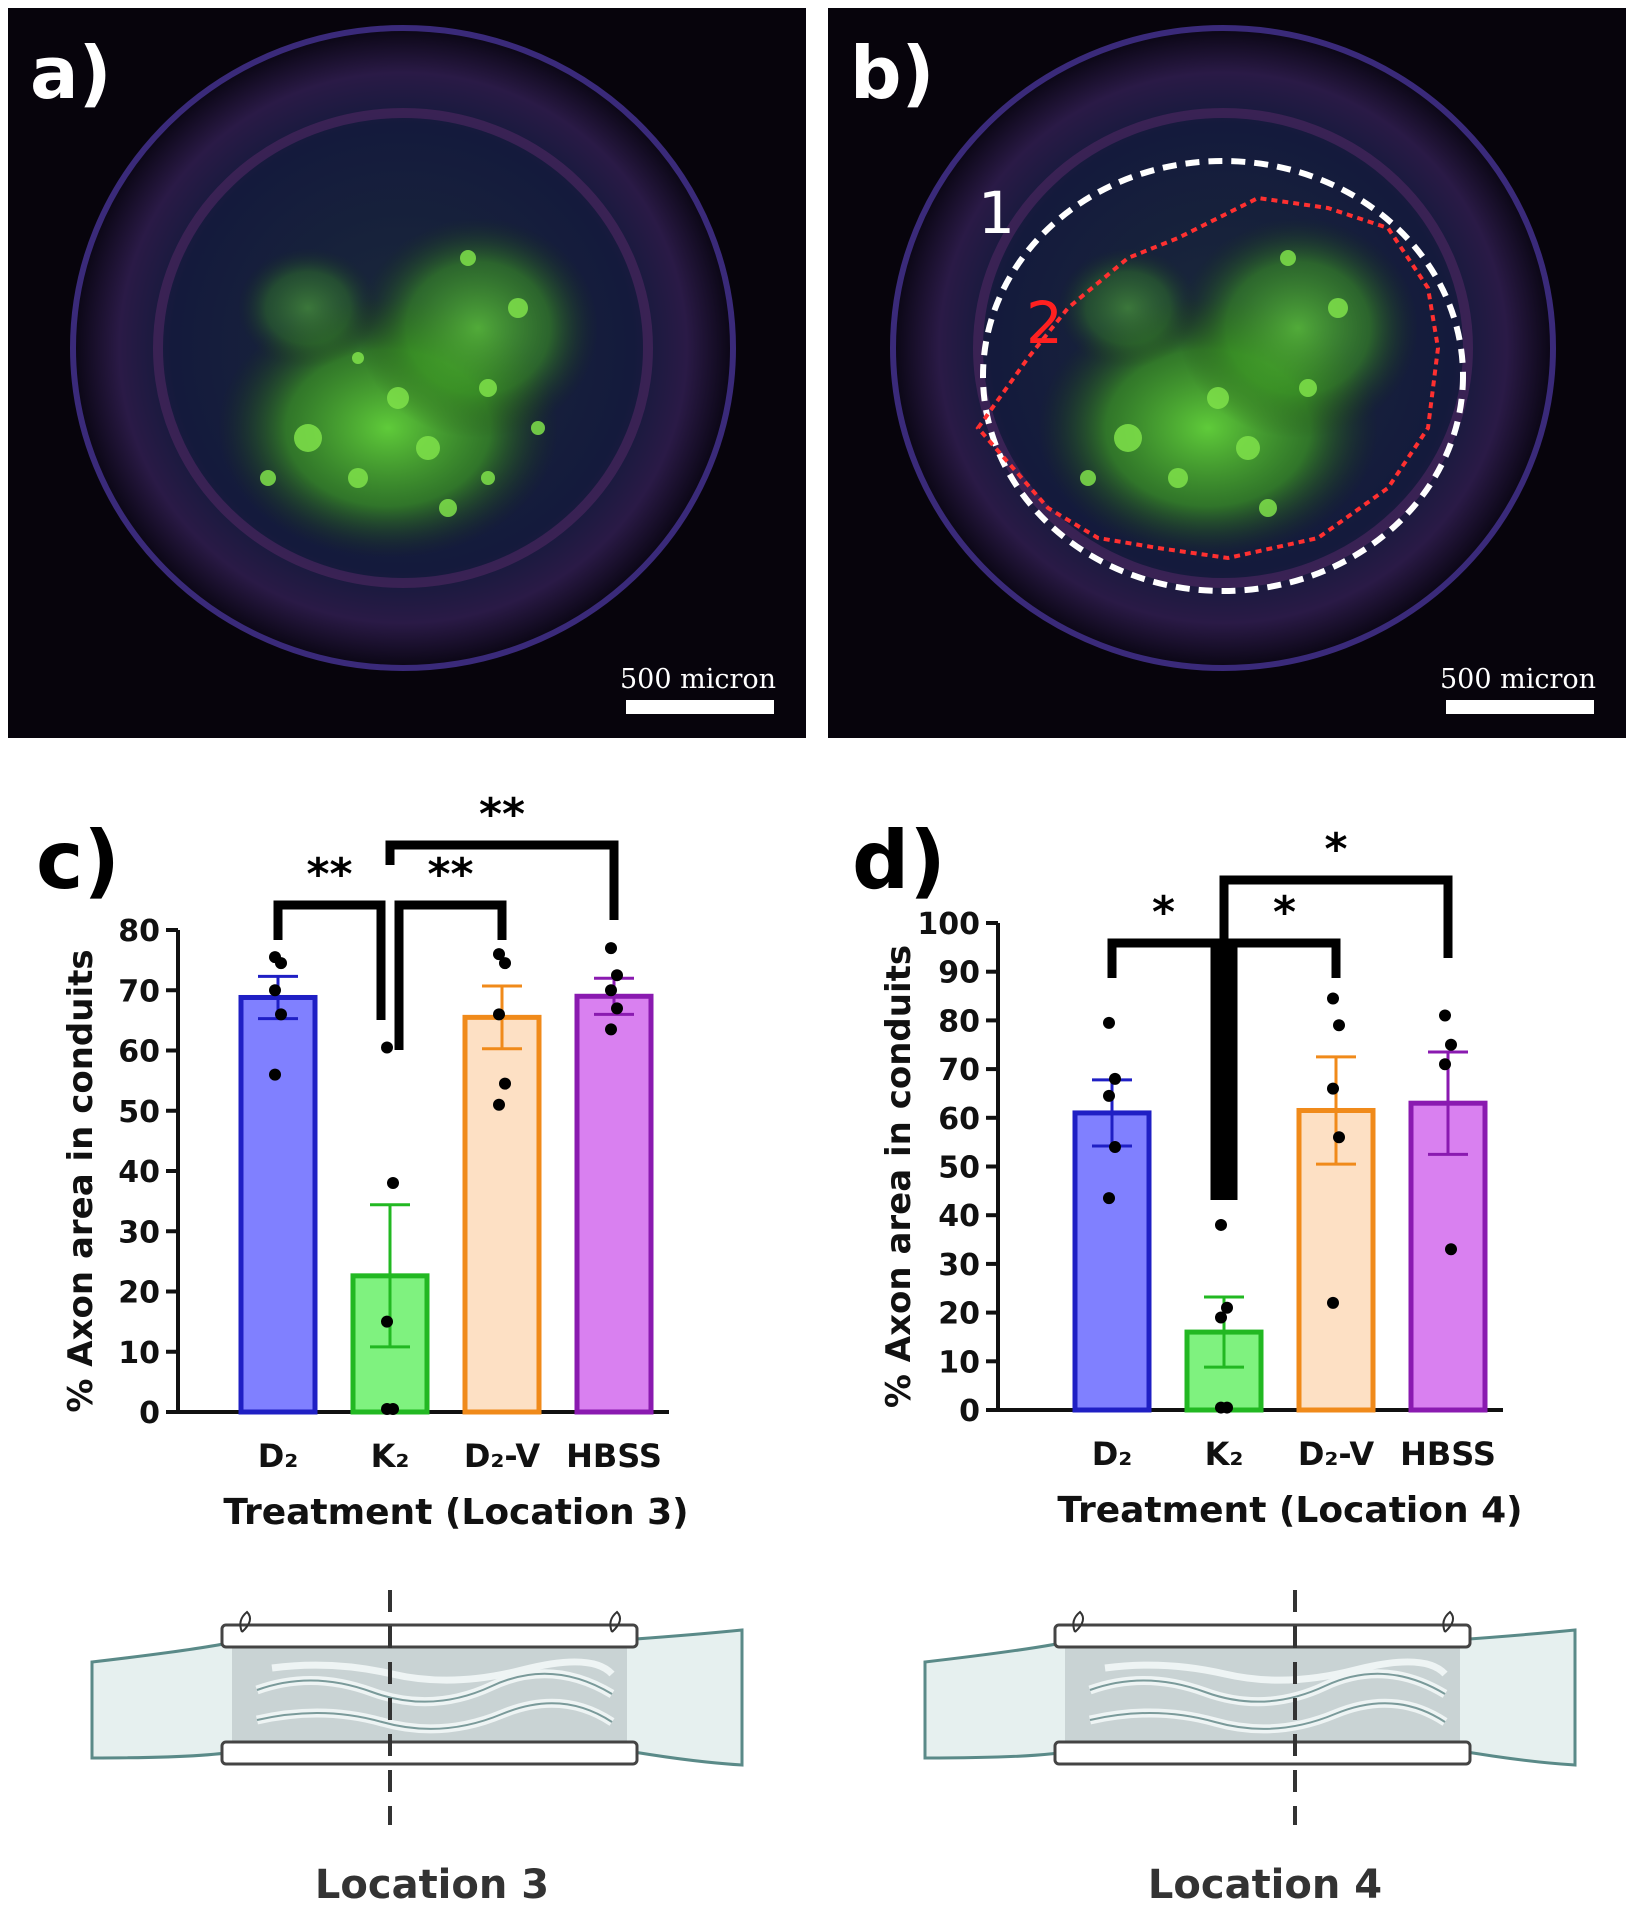 The height and width of the screenshot is (1920, 1633). I want to click on panel-letter: d), so click(899, 860).